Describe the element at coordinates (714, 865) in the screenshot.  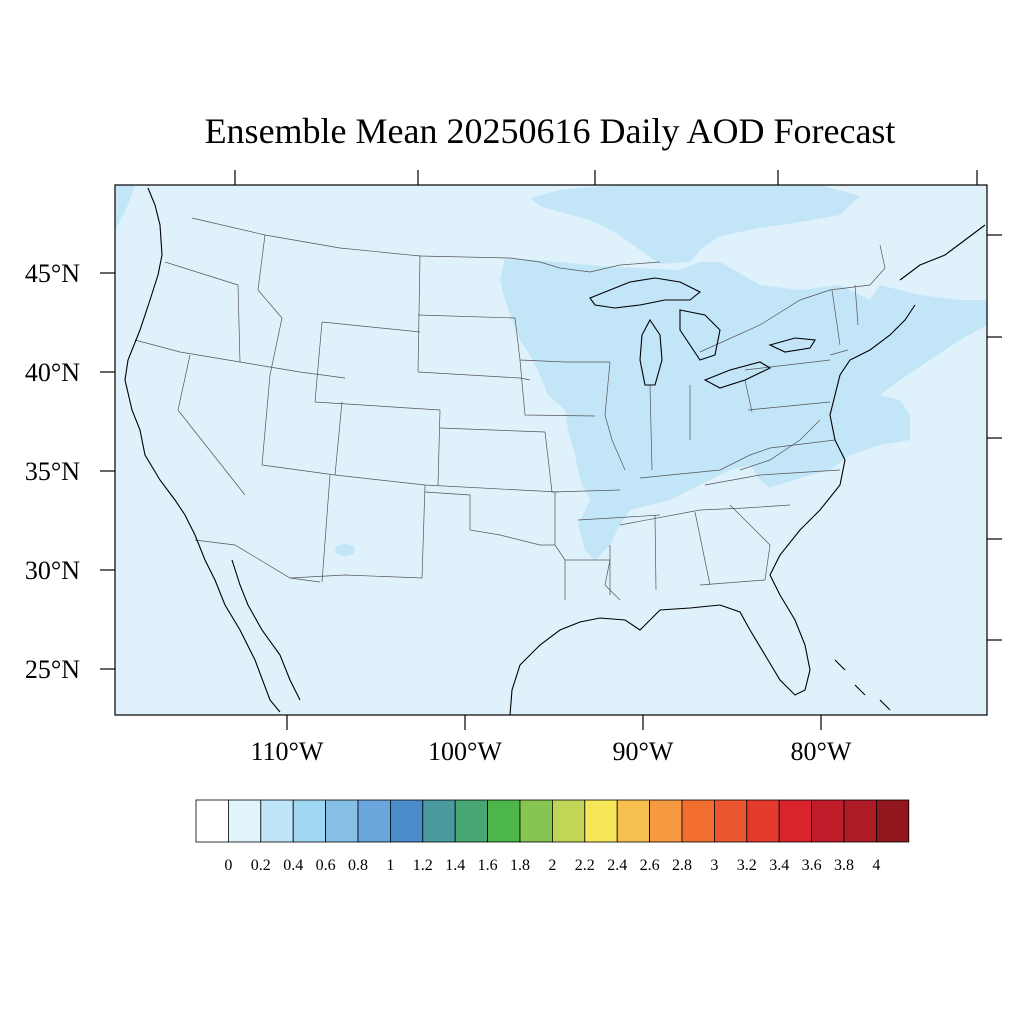
I see `colorbar-tick-label: 3` at that location.